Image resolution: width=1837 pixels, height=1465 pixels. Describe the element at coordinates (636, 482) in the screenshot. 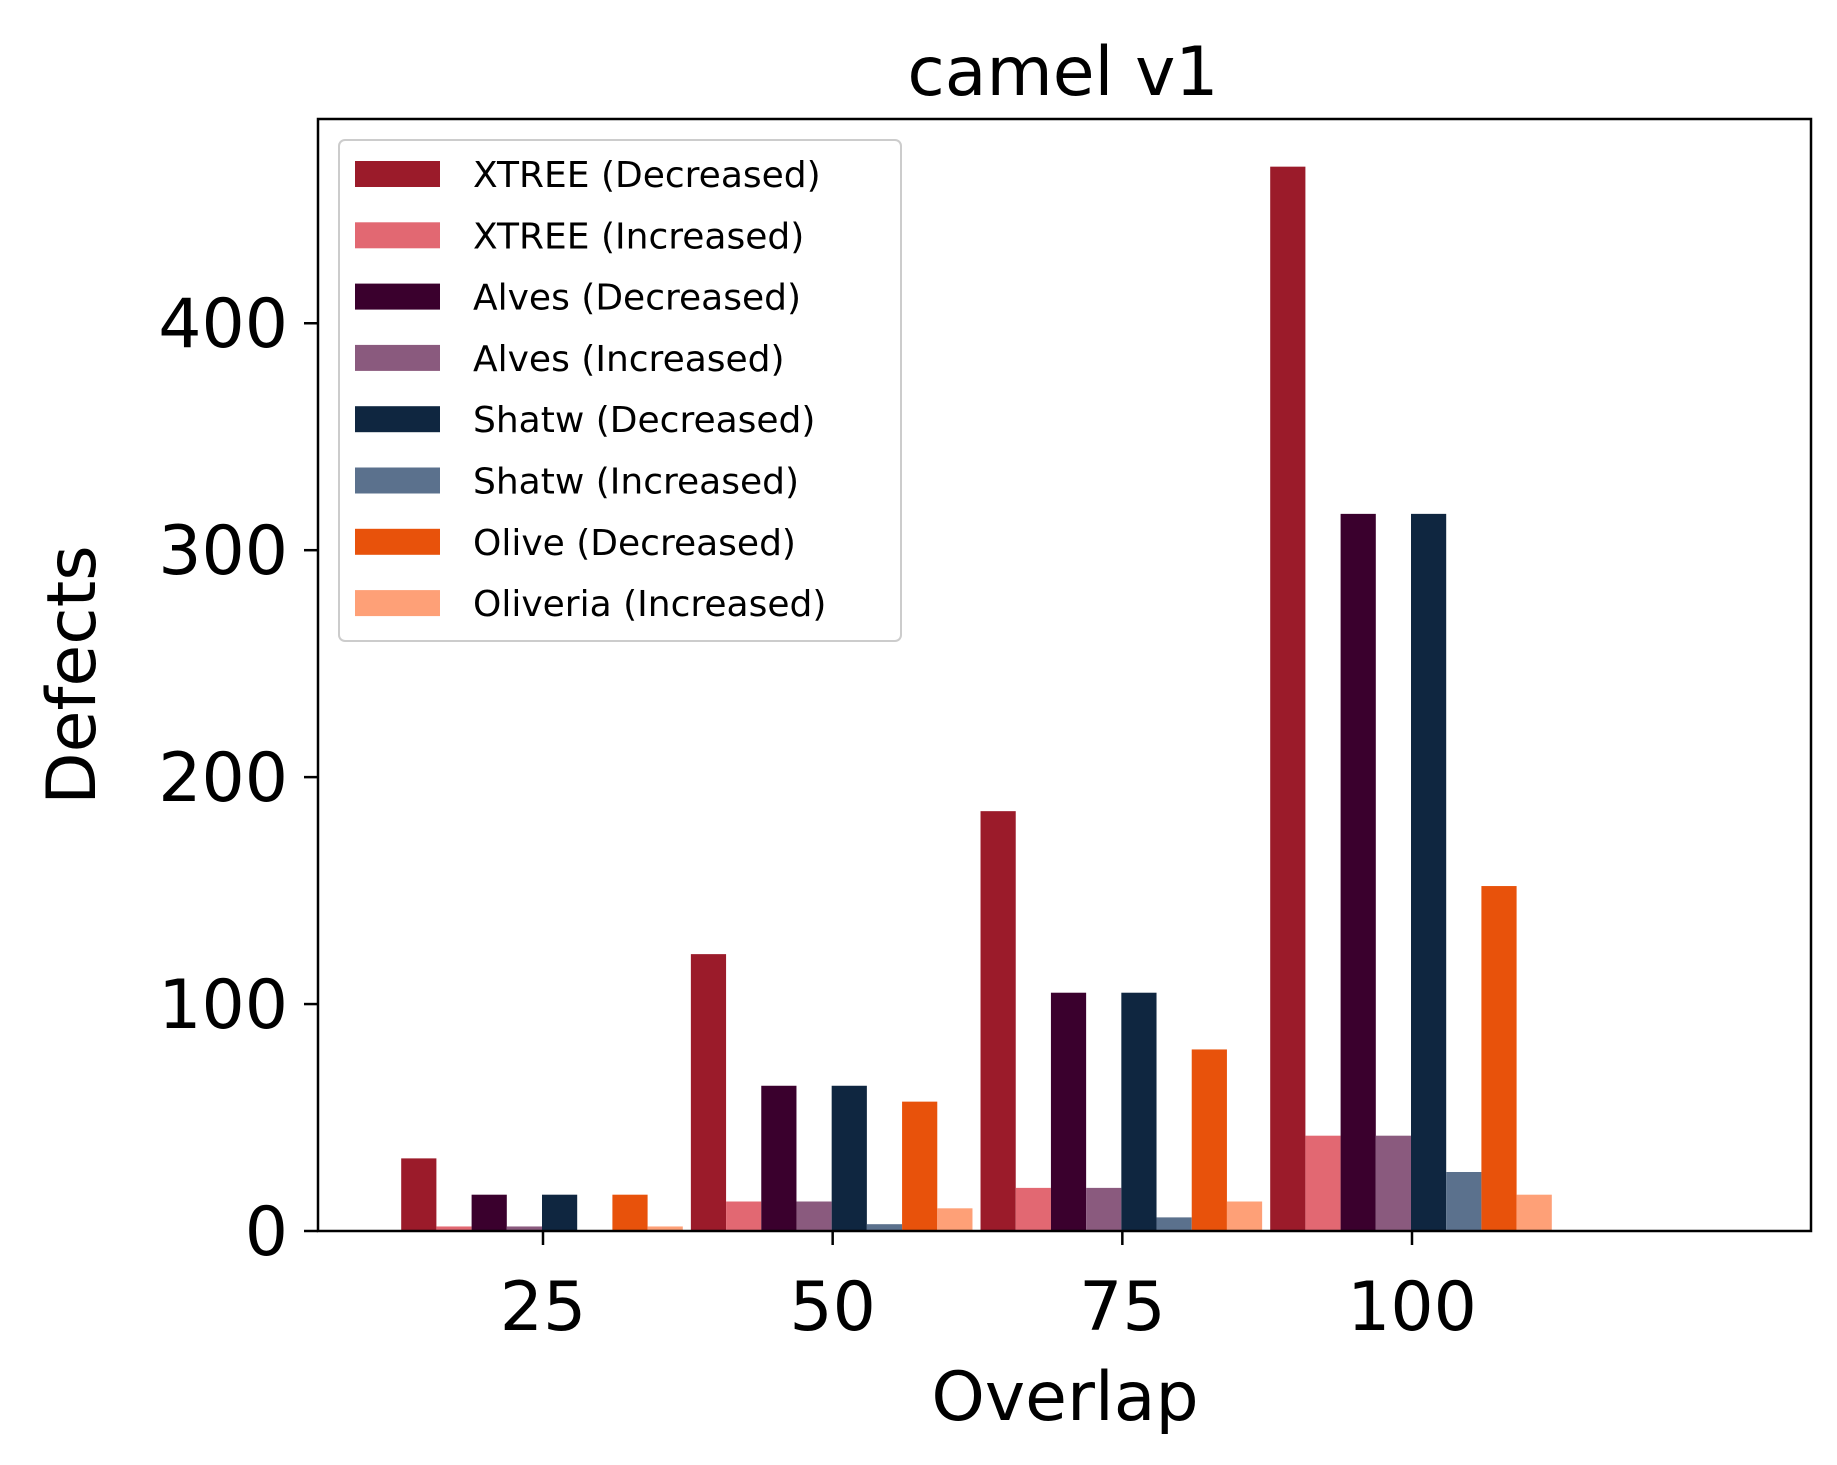

I see `legend-label-5: Shatw (Increased)` at that location.